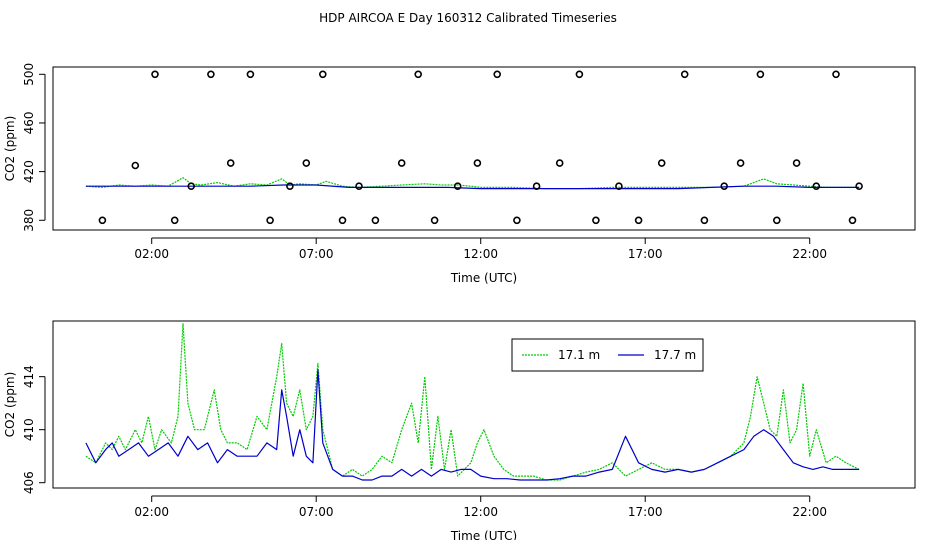 The height and width of the screenshot is (540, 936). Describe the element at coordinates (29, 220) in the screenshot. I see `y-tick-label: 380` at that location.